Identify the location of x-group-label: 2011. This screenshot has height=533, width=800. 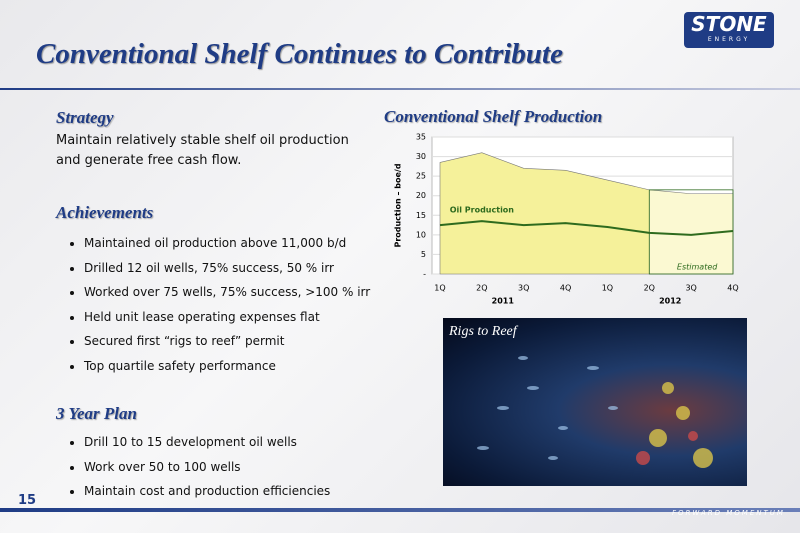
(503, 301).